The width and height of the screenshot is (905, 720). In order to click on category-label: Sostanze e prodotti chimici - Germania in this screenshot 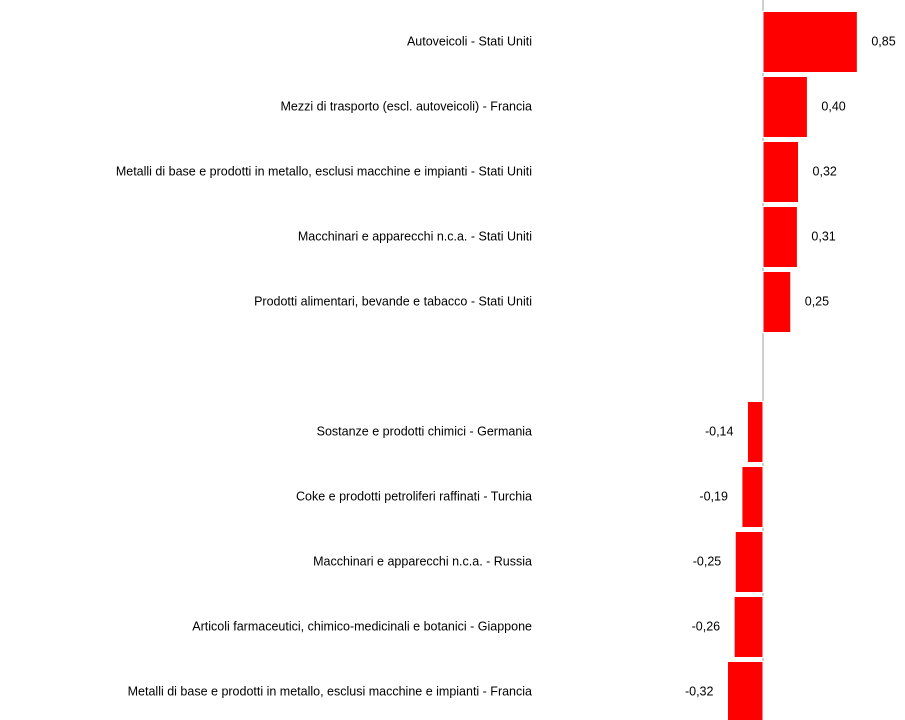, I will do `click(424, 431)`.